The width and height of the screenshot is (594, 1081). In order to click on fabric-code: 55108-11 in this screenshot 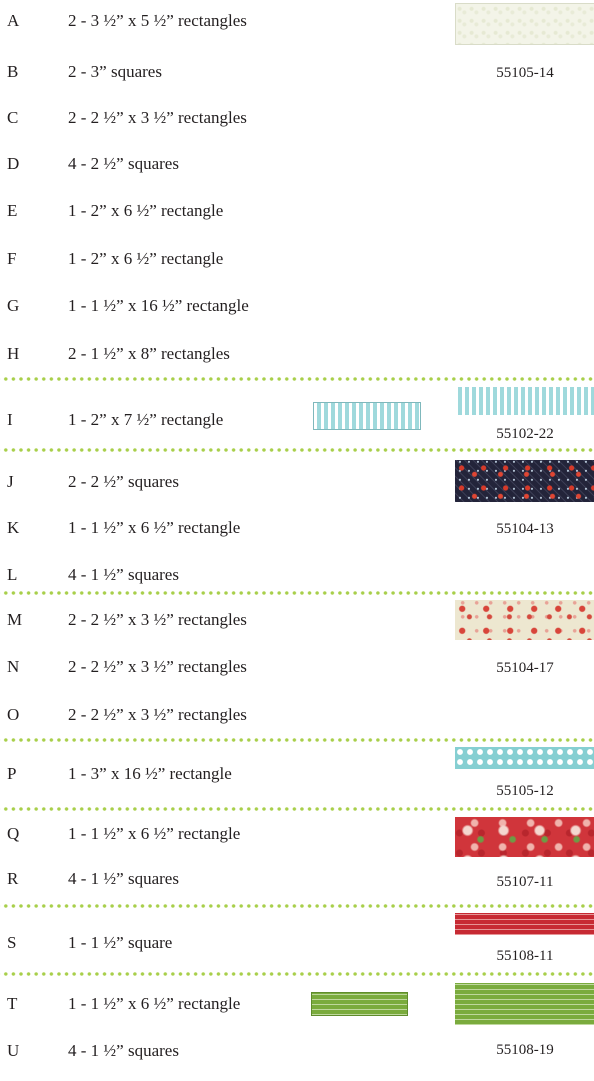, I will do `click(525, 956)`.